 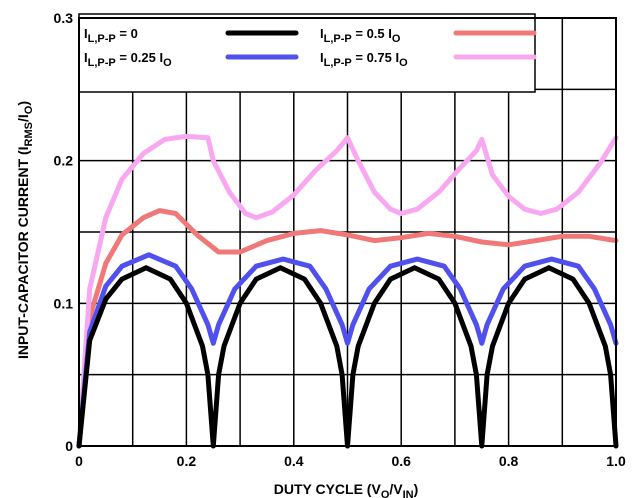 What do you see at coordinates (401, 461) in the screenshot?
I see `x-tick-label: 0.6` at bounding box center [401, 461].